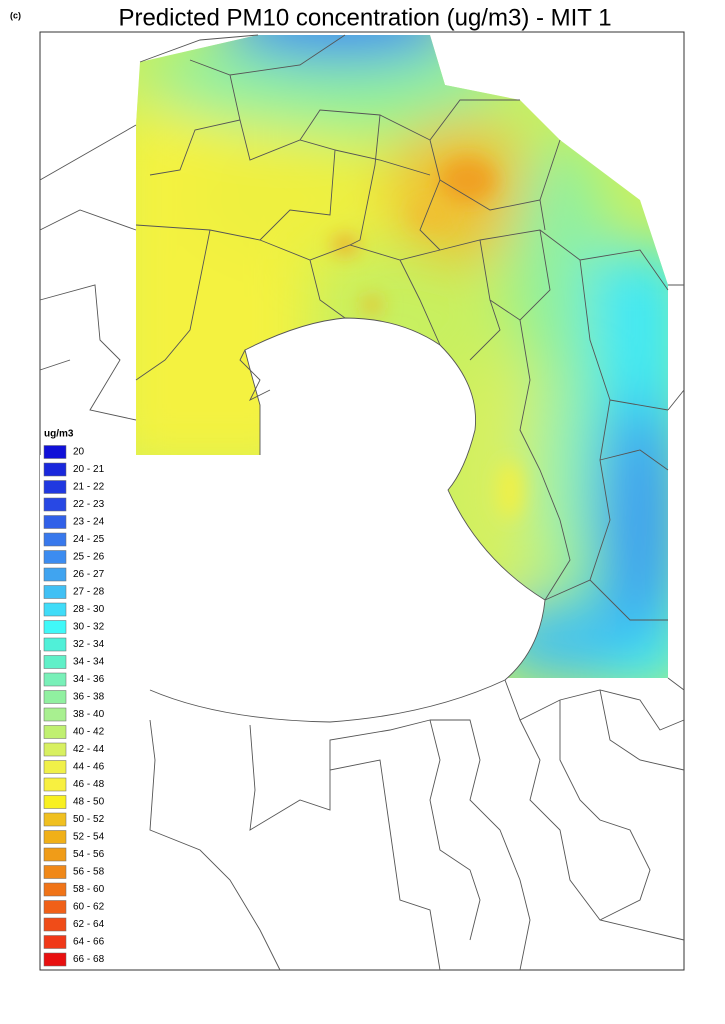 This screenshot has height=1024, width=725. What do you see at coordinates (89, 522) in the screenshot?
I see `legend-label: 23 - 24` at bounding box center [89, 522].